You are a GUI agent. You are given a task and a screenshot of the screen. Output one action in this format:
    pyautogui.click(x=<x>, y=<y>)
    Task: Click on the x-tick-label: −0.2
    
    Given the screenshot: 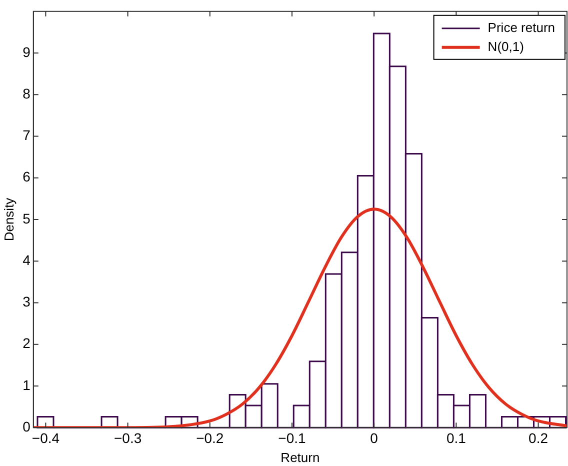 What is the action you would take?
    pyautogui.click(x=210, y=438)
    